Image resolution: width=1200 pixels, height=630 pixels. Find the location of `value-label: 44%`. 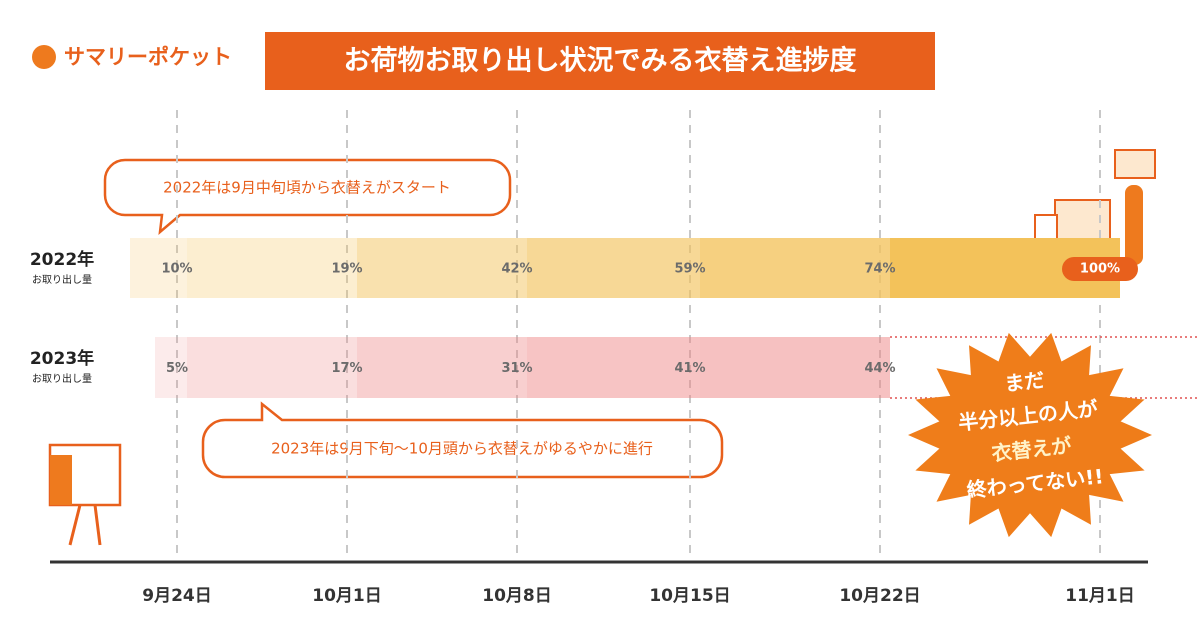

value-label: 44% is located at coordinates (879, 368).